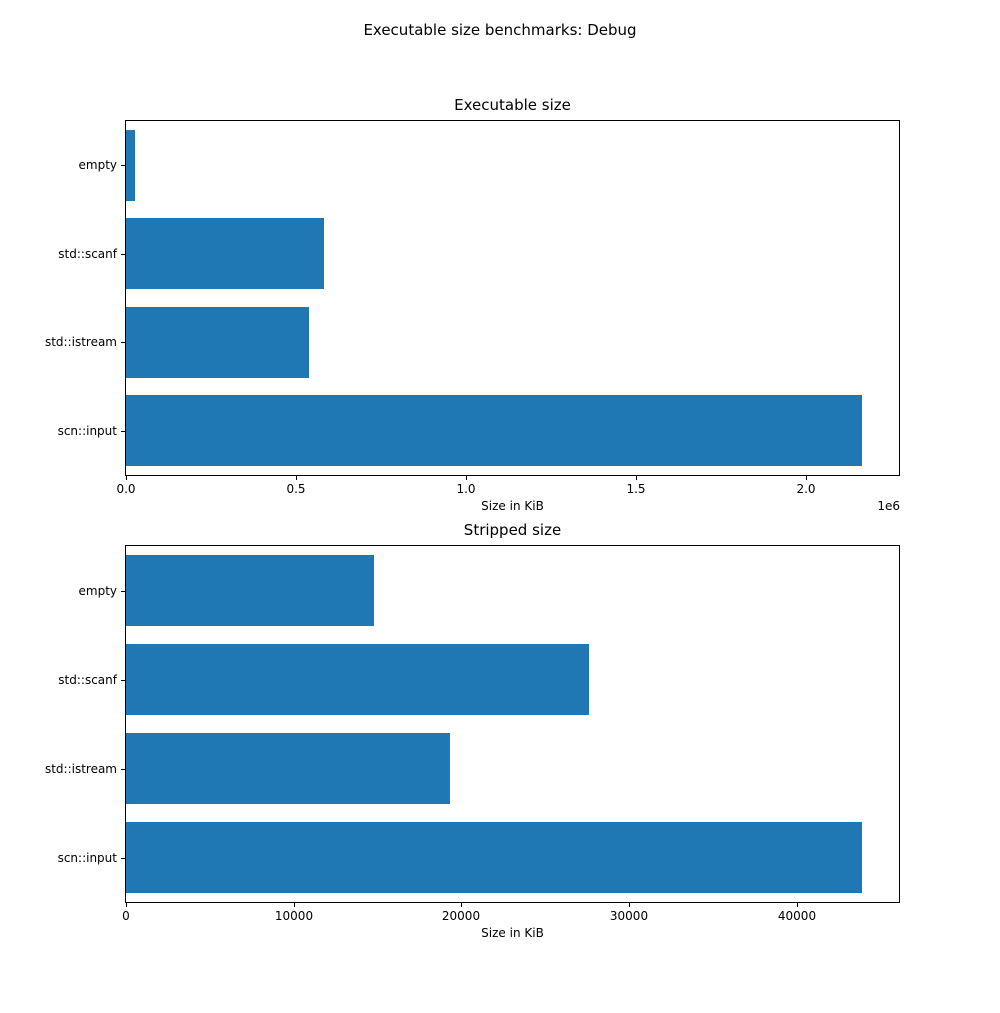 Image resolution: width=1000 pixels, height=1013 pixels. What do you see at coordinates (797, 916) in the screenshot?
I see `xtick-label: 40000` at bounding box center [797, 916].